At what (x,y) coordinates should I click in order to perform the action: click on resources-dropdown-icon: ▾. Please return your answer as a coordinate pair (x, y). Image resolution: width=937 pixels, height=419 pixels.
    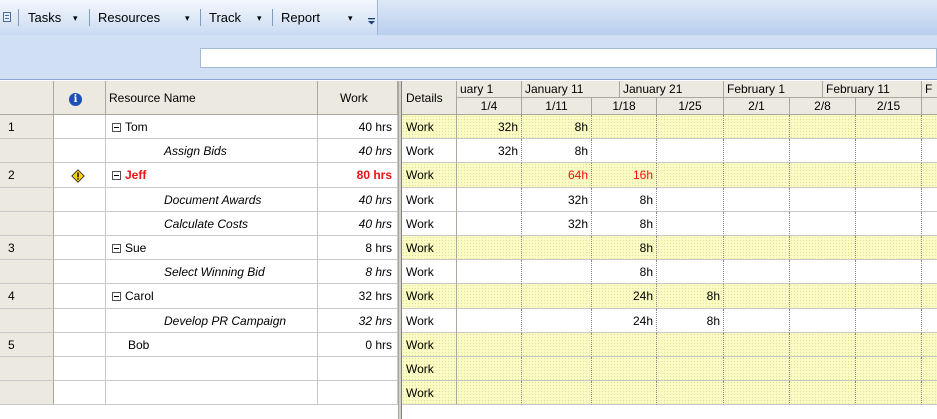
    Looking at the image, I should click on (187, 18).